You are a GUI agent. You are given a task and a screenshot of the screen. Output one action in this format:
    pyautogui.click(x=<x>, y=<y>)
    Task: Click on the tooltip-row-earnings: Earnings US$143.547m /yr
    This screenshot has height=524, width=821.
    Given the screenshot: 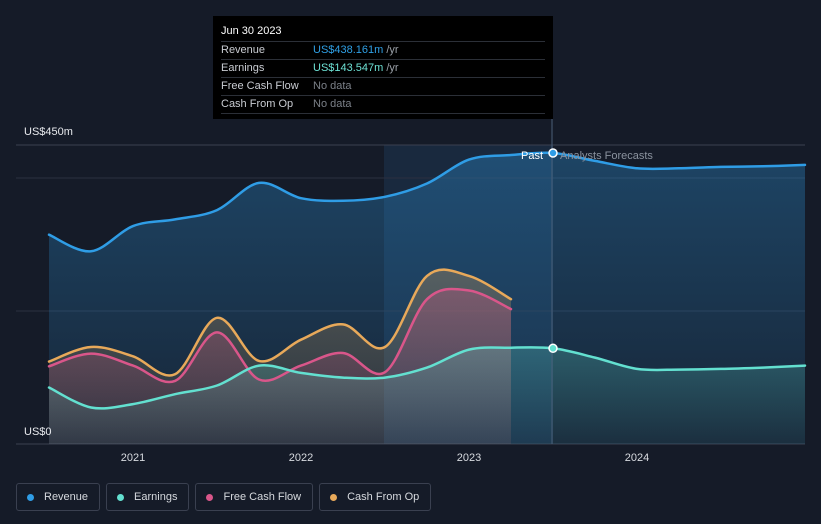 What is the action you would take?
    pyautogui.click(x=383, y=68)
    